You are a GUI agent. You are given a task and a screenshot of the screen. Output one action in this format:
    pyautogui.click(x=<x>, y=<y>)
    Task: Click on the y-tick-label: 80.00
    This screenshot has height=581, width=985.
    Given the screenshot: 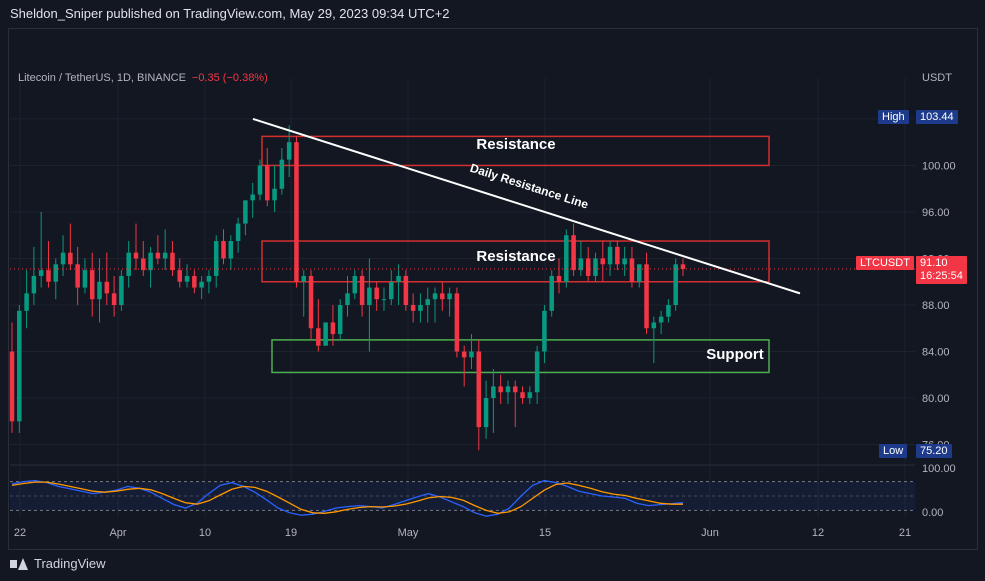 What is the action you would take?
    pyautogui.click(x=936, y=399)
    